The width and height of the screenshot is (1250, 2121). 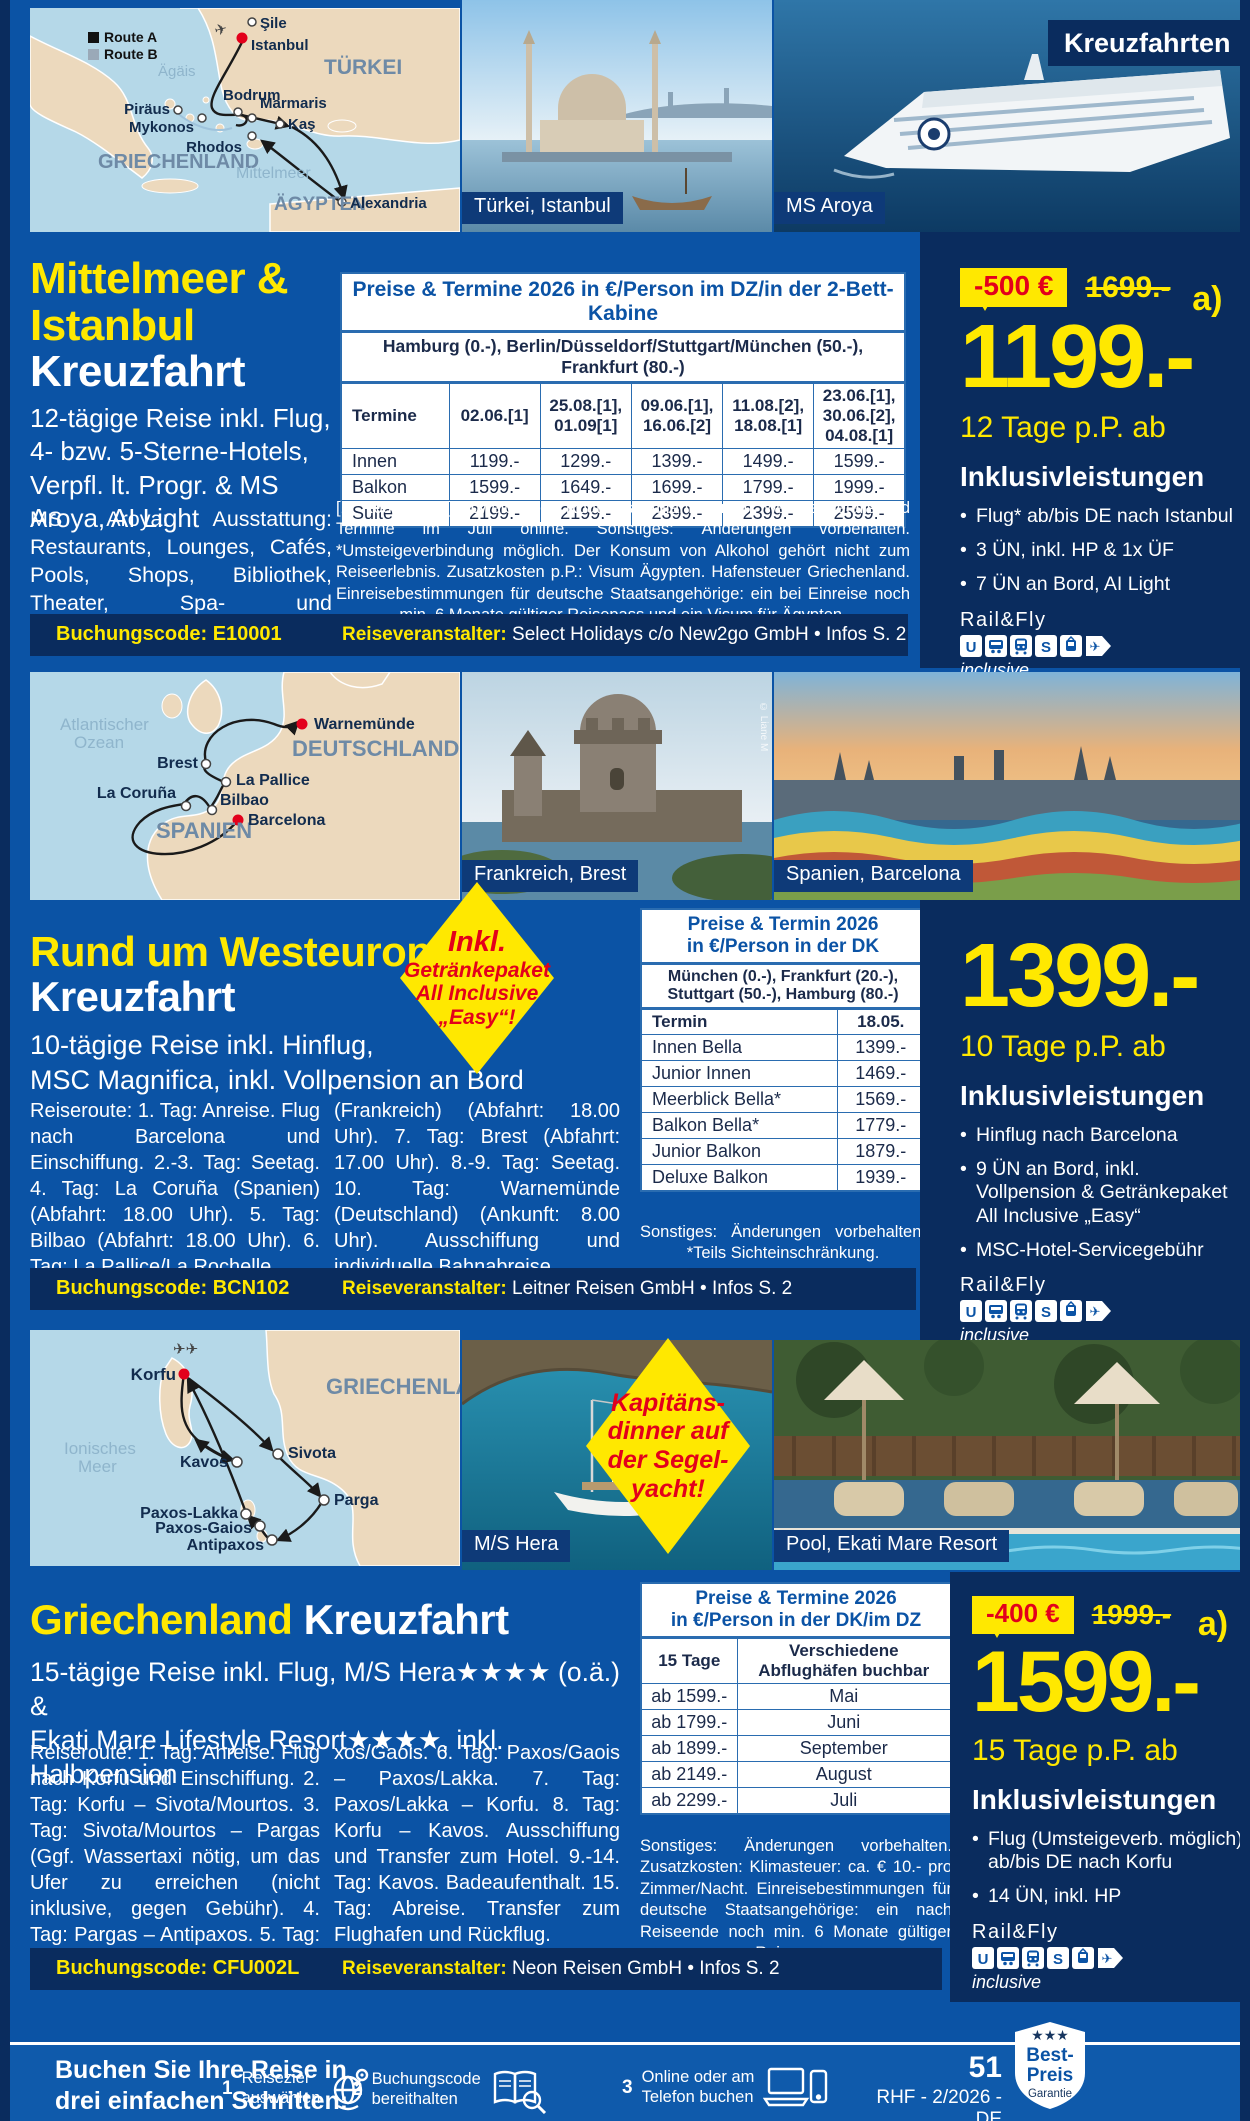 What do you see at coordinates (161, 127) in the screenshot?
I see `map-label: Mykonos` at bounding box center [161, 127].